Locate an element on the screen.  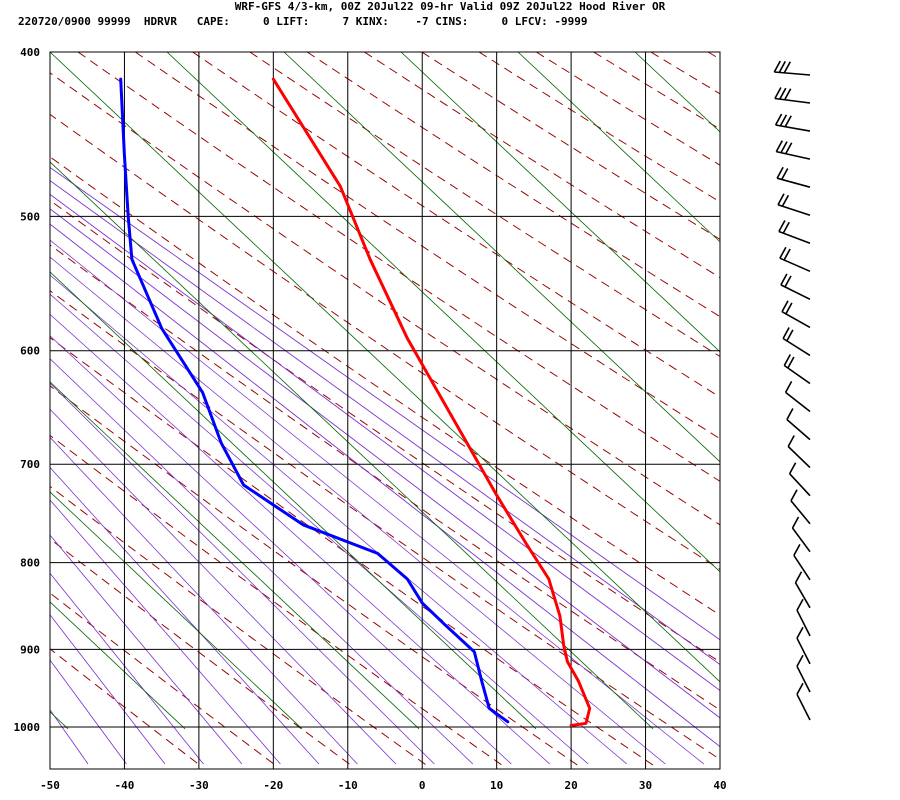
pressure-tick-label: 900 is located at coordinates (30, 649).